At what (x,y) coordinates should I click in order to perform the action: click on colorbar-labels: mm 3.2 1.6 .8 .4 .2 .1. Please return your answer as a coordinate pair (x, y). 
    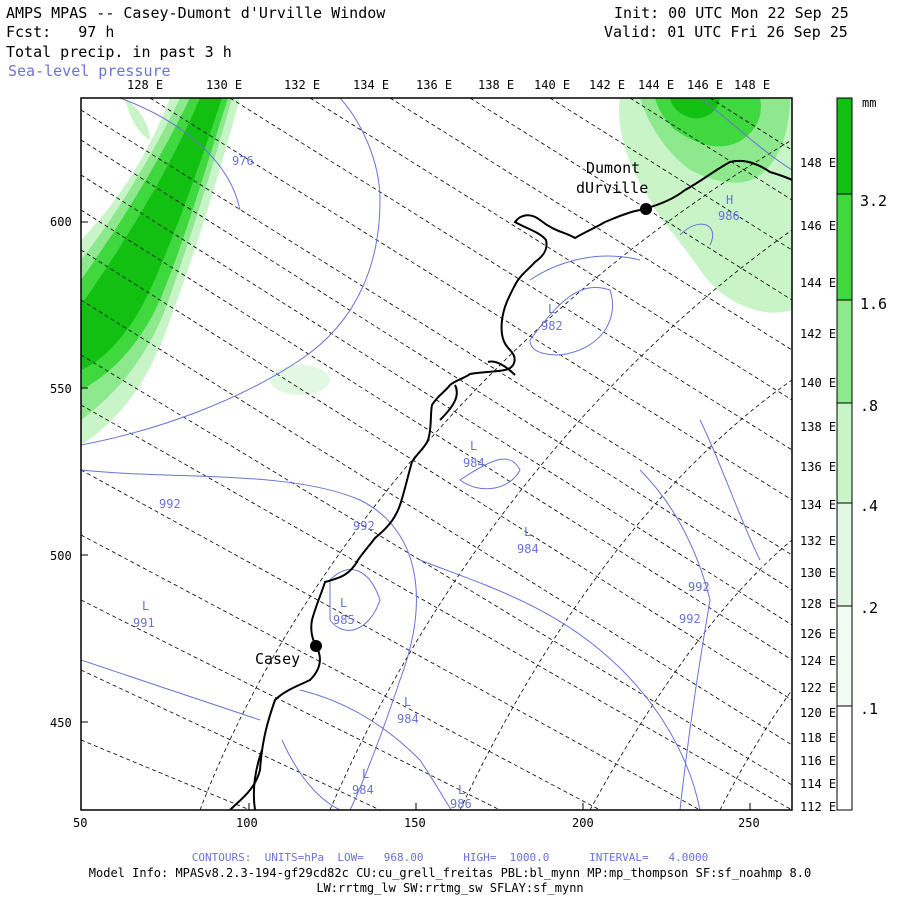
    Looking at the image, I should click on (873, 407).